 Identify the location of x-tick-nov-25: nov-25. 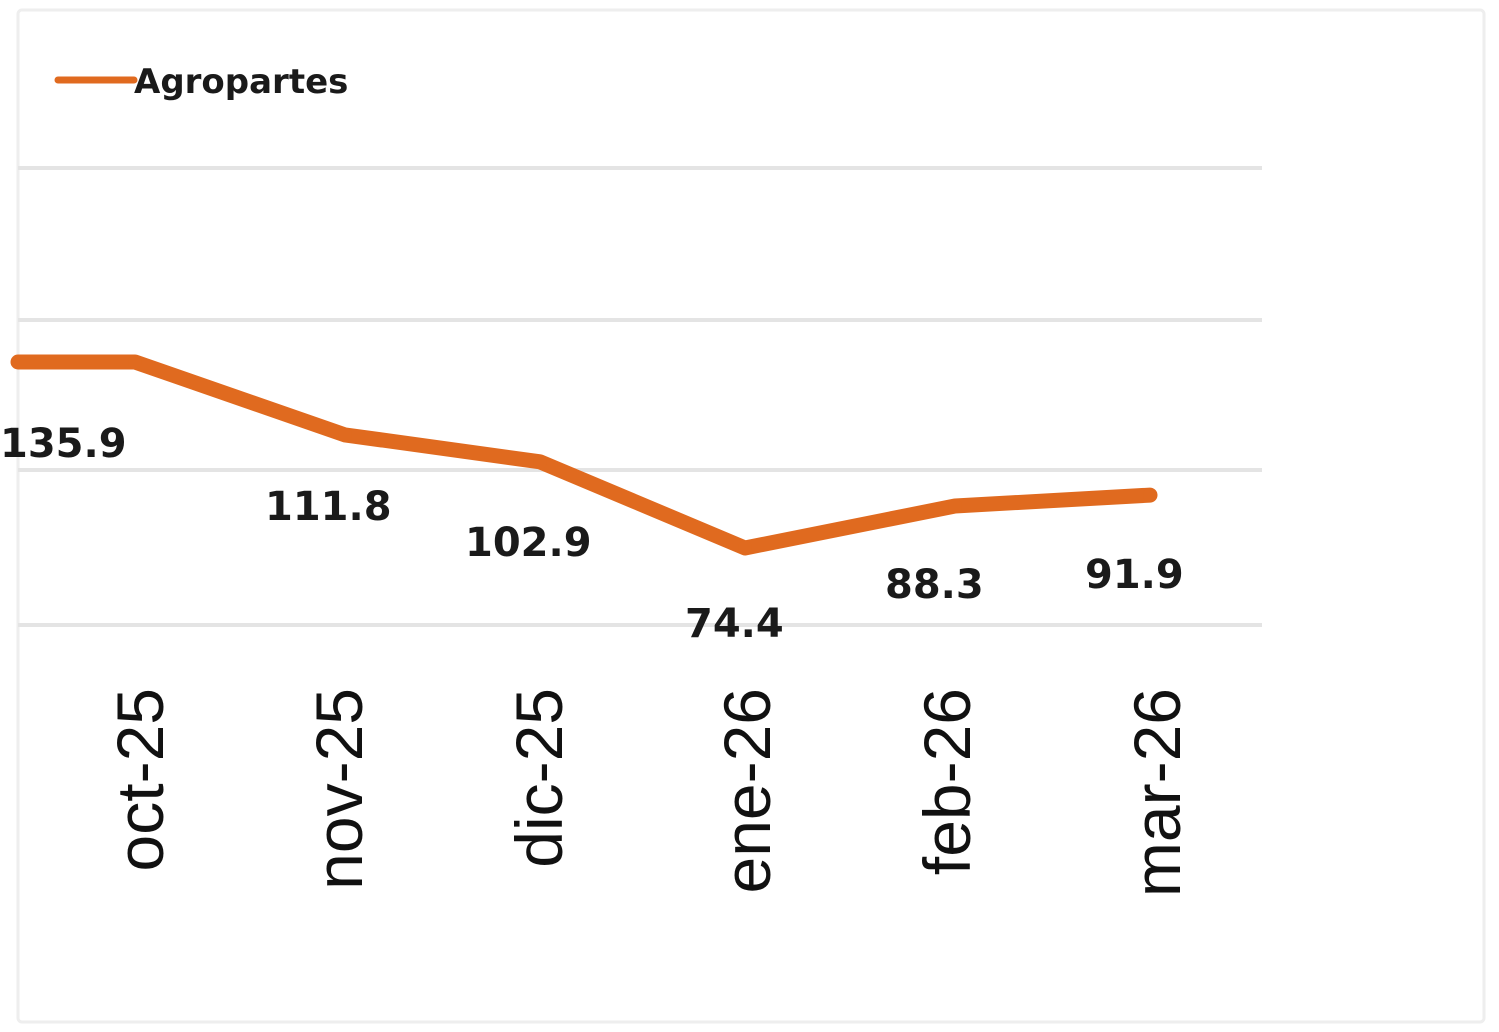
(339, 789).